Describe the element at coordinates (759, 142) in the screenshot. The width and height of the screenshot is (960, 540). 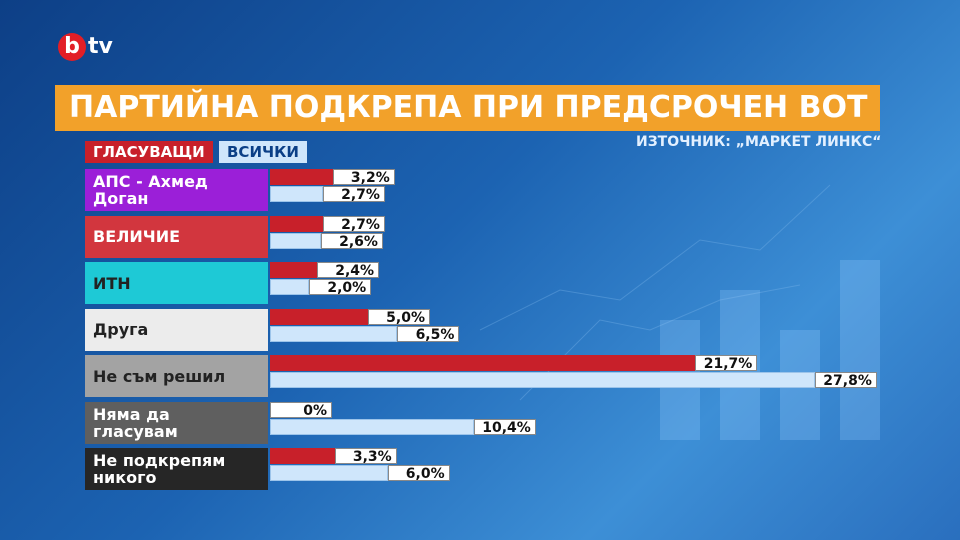
I see `source: ИЗТОЧНИК: „МАРКЕТ ЛИНКС“` at that location.